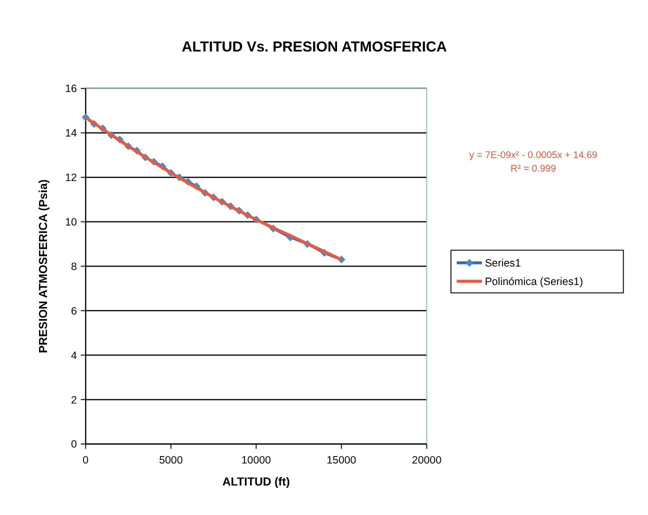 This screenshot has width=648, height=515. Describe the element at coordinates (427, 460) in the screenshot. I see `x-tick-label: 20000` at that location.